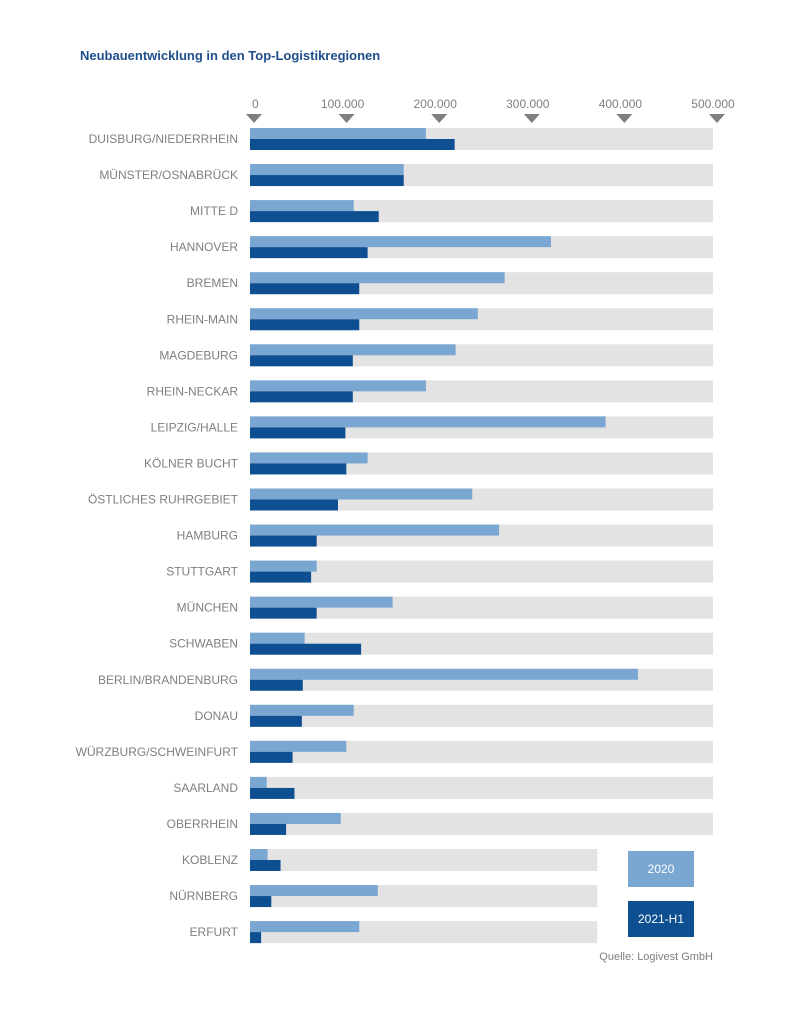 Image resolution: width=799 pixels, height=1018 pixels. What do you see at coordinates (528, 104) in the screenshot?
I see `x-tick-label: 300.000` at bounding box center [528, 104].